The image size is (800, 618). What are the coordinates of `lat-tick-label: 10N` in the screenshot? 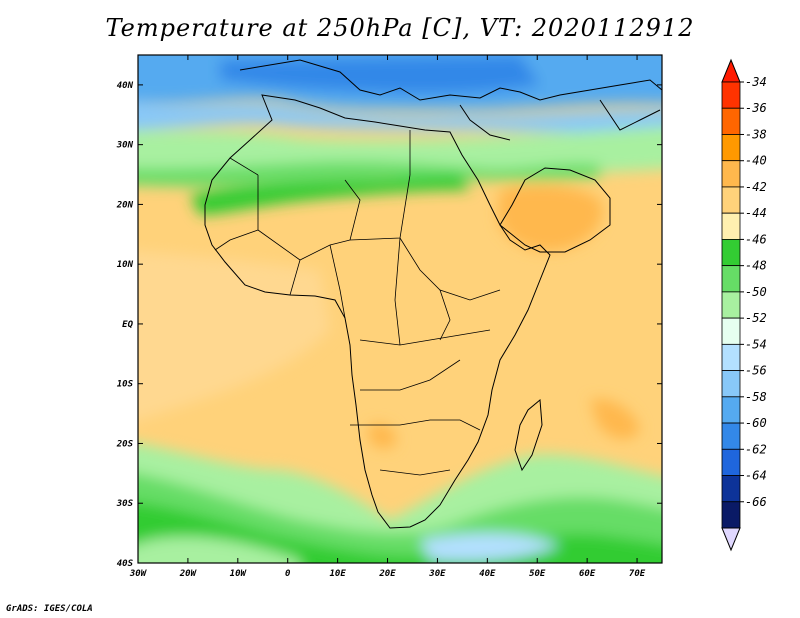 It's located at (125, 265).